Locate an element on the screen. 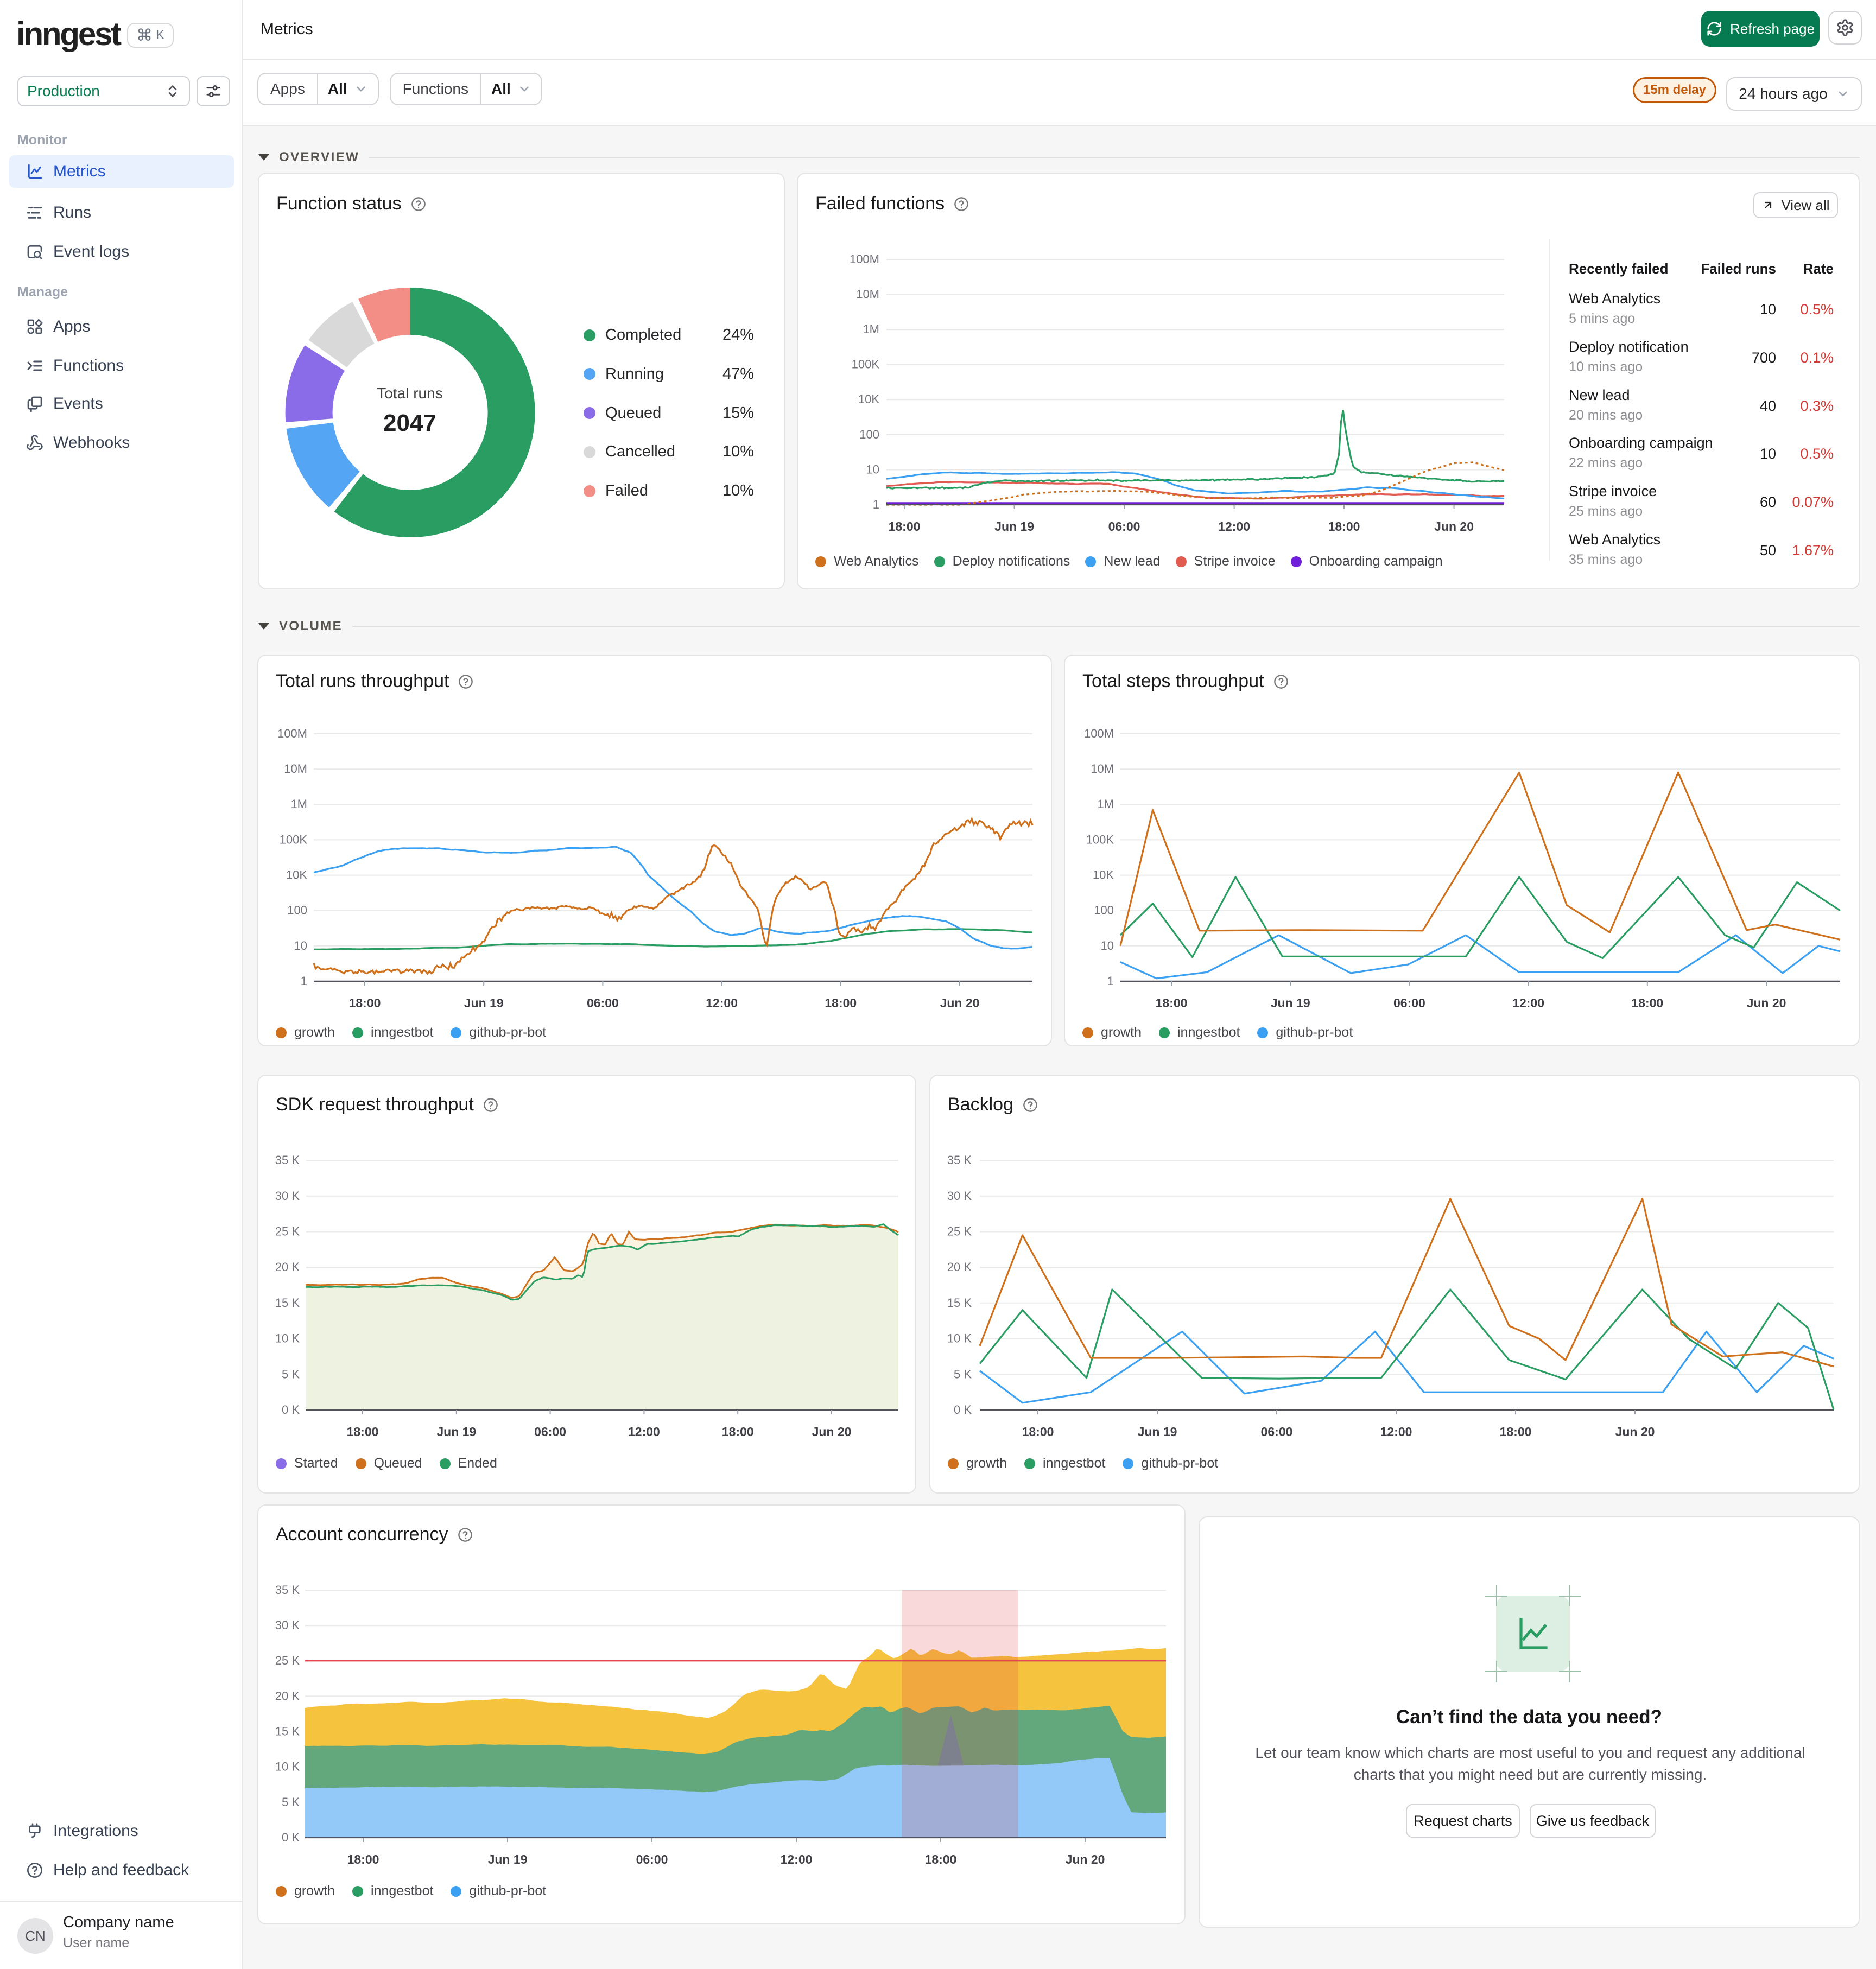  svg-text: Total runs is located at coordinates (409, 393).